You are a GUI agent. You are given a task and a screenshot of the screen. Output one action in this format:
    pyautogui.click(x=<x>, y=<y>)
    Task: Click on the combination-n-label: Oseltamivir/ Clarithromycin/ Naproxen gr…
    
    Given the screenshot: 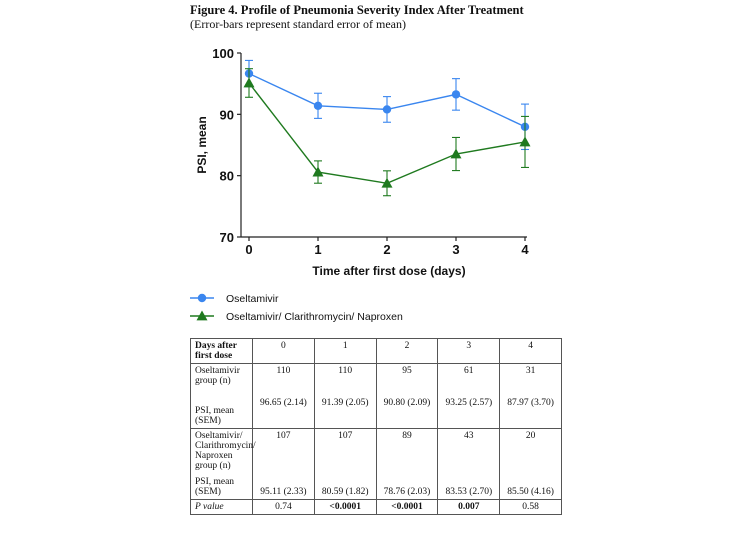 What is the action you would take?
    pyautogui.click(x=225, y=451)
    